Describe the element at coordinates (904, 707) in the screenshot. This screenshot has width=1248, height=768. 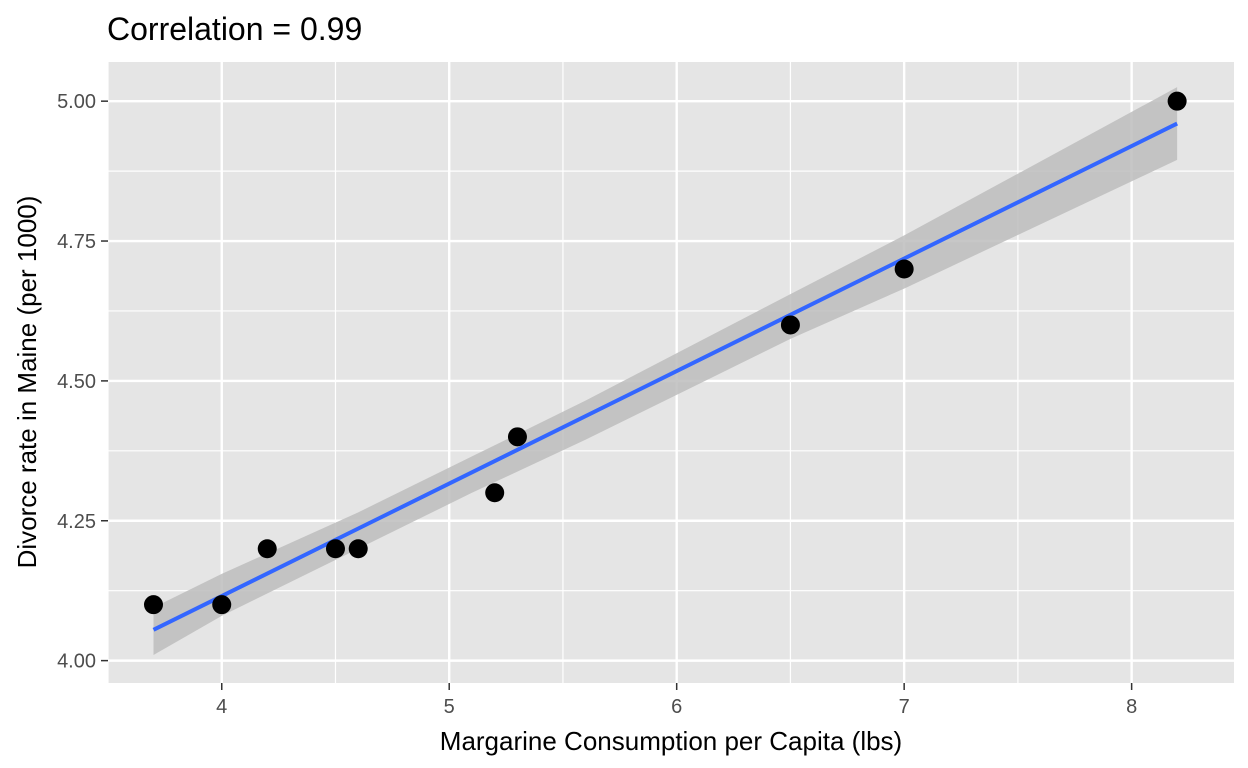
I see `x-tick-label: 7` at that location.